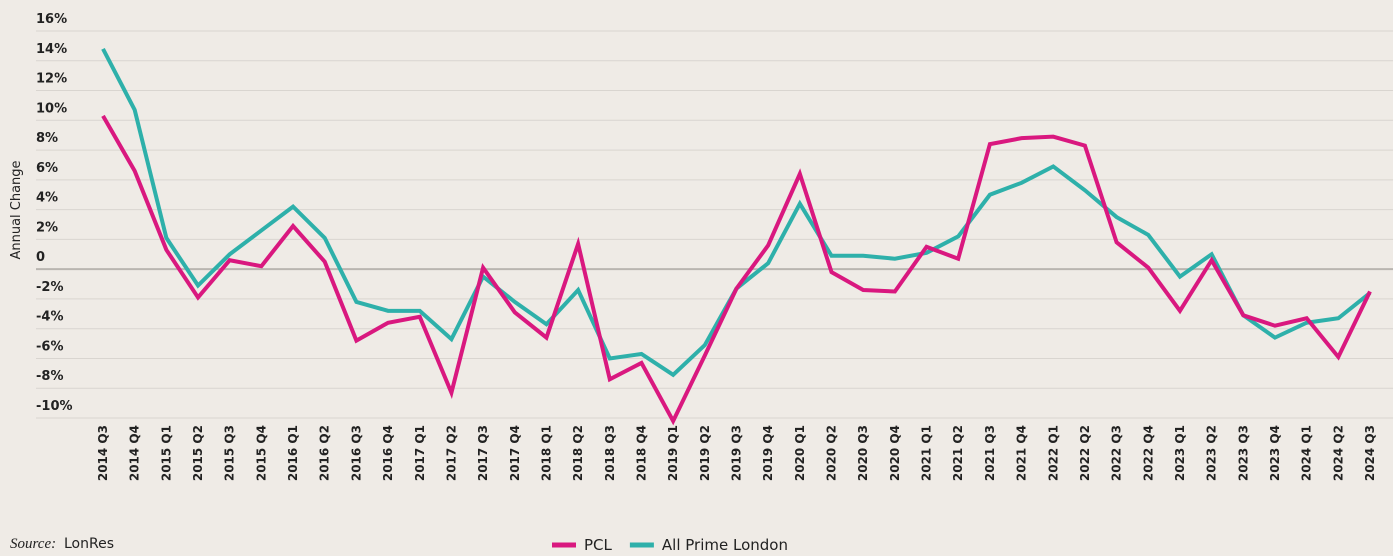 This screenshot has height=556, width=1393. What do you see at coordinates (1180, 453) in the screenshot?
I see `x-tick-label: 2023 Q1` at bounding box center [1180, 453].